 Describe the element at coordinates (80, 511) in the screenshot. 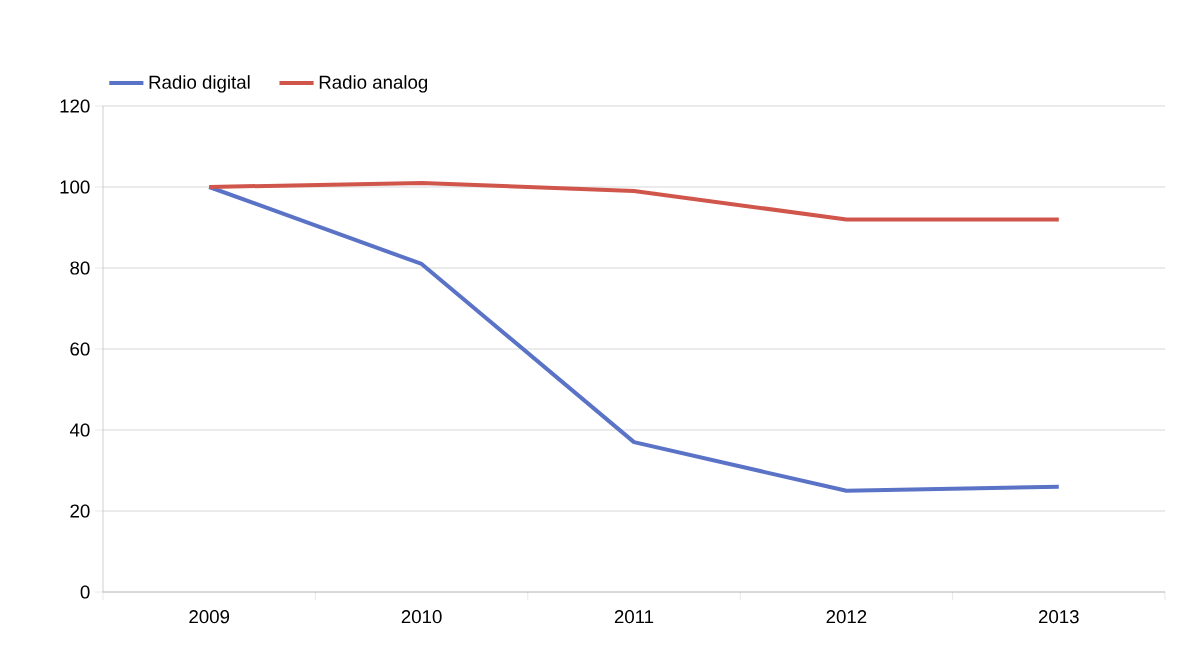

I see `y-tick-label: 20` at that location.